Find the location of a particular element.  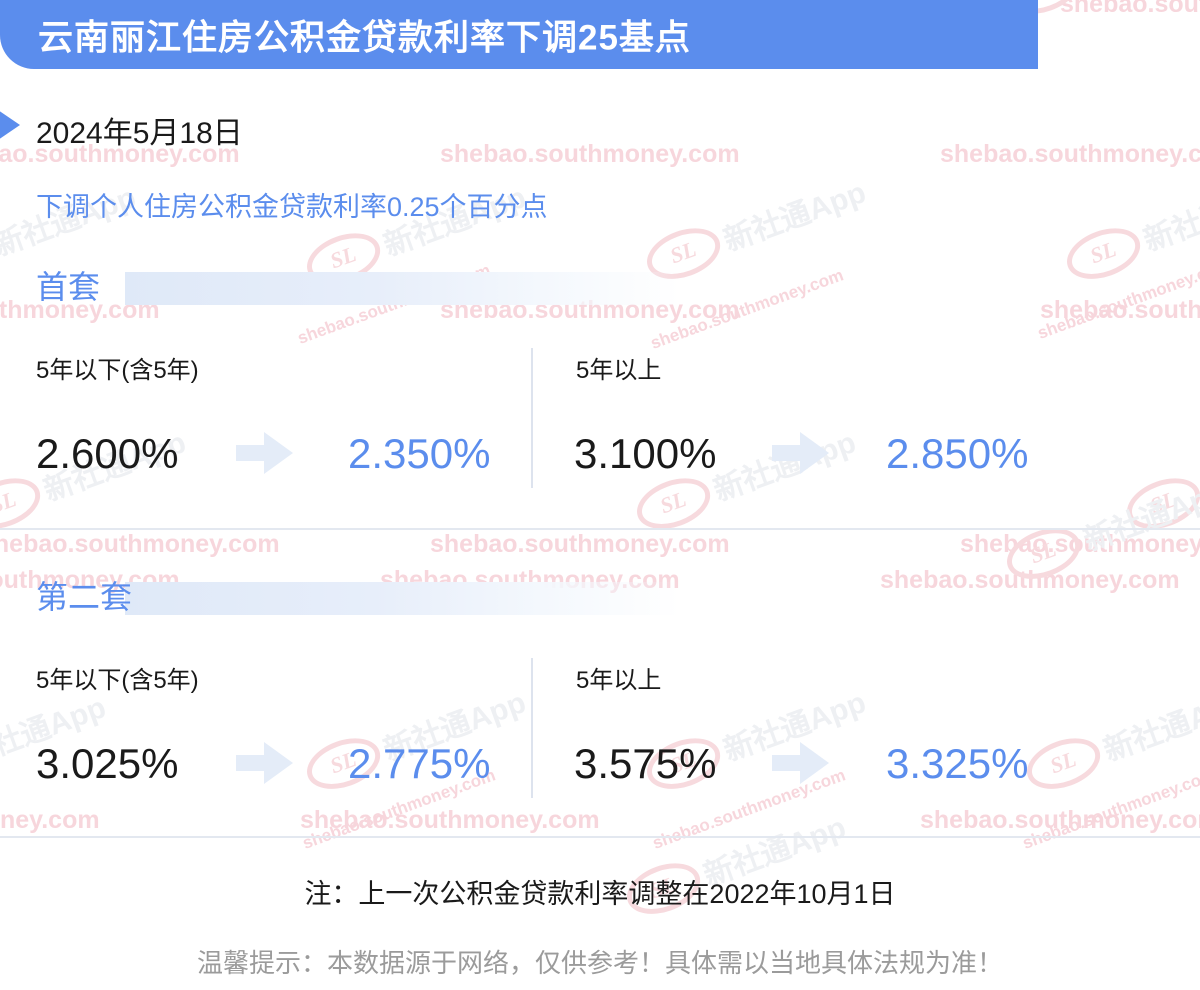

footer-note: 注：上一次公积金贷款利率调整在2022年10月1日 is located at coordinates (600, 894).